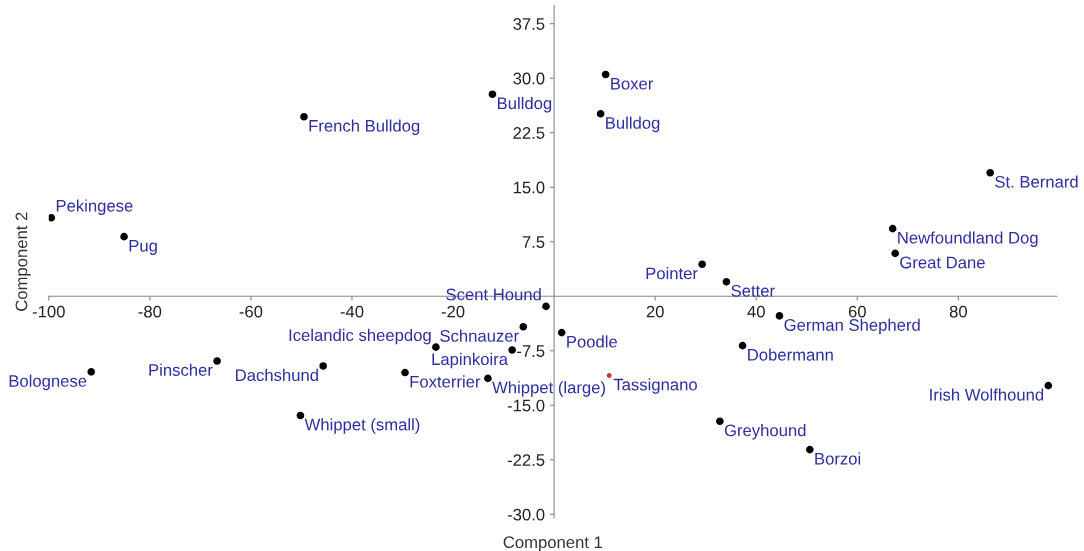 The image size is (1084, 551). I want to click on y-tick-label: 15.0, so click(529, 187).